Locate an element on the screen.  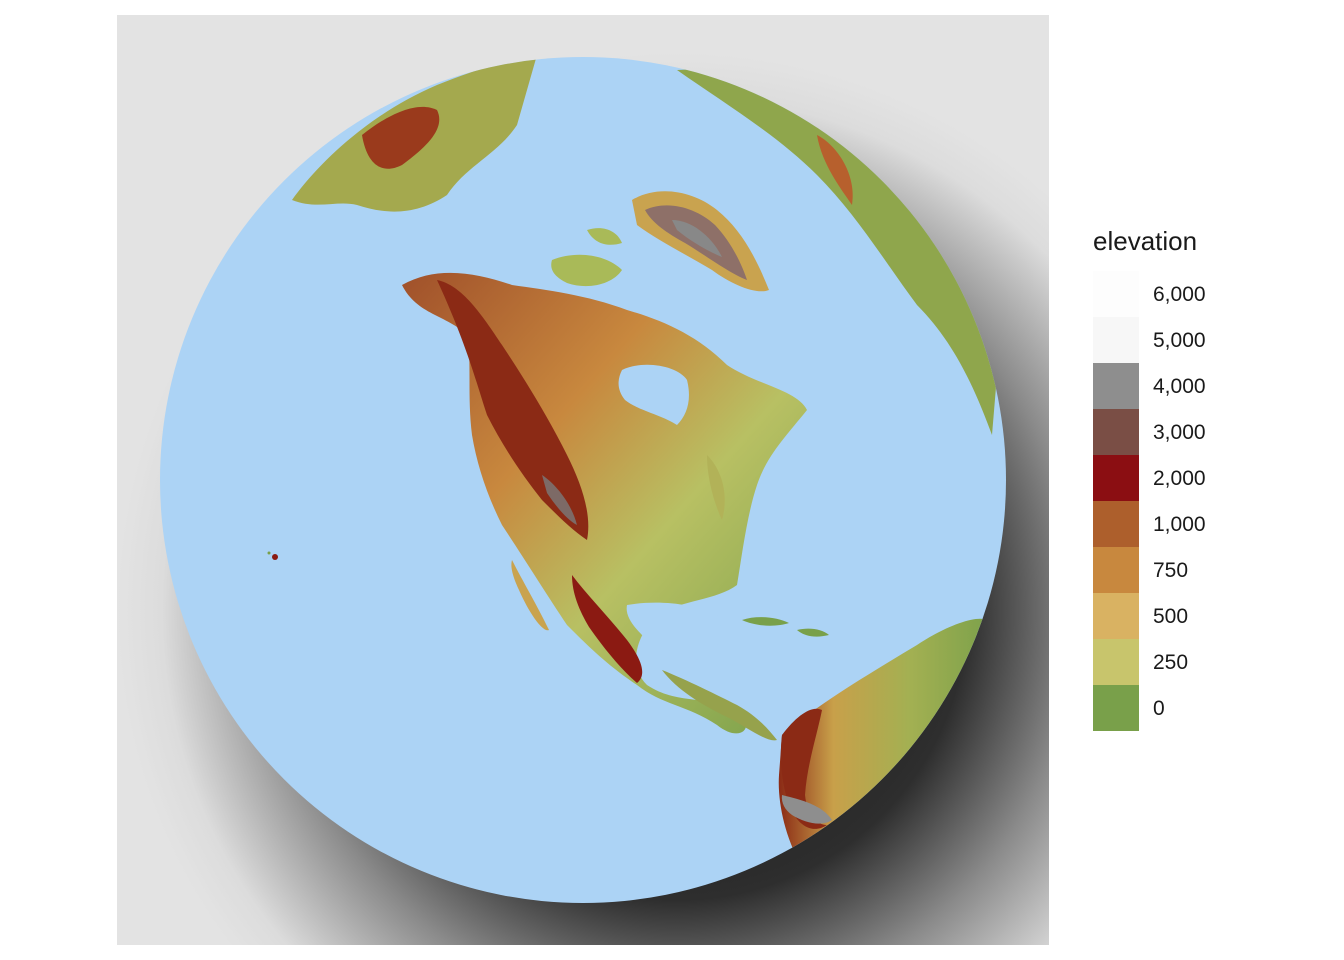
legend-item: 500 is located at coordinates (1193, 616).